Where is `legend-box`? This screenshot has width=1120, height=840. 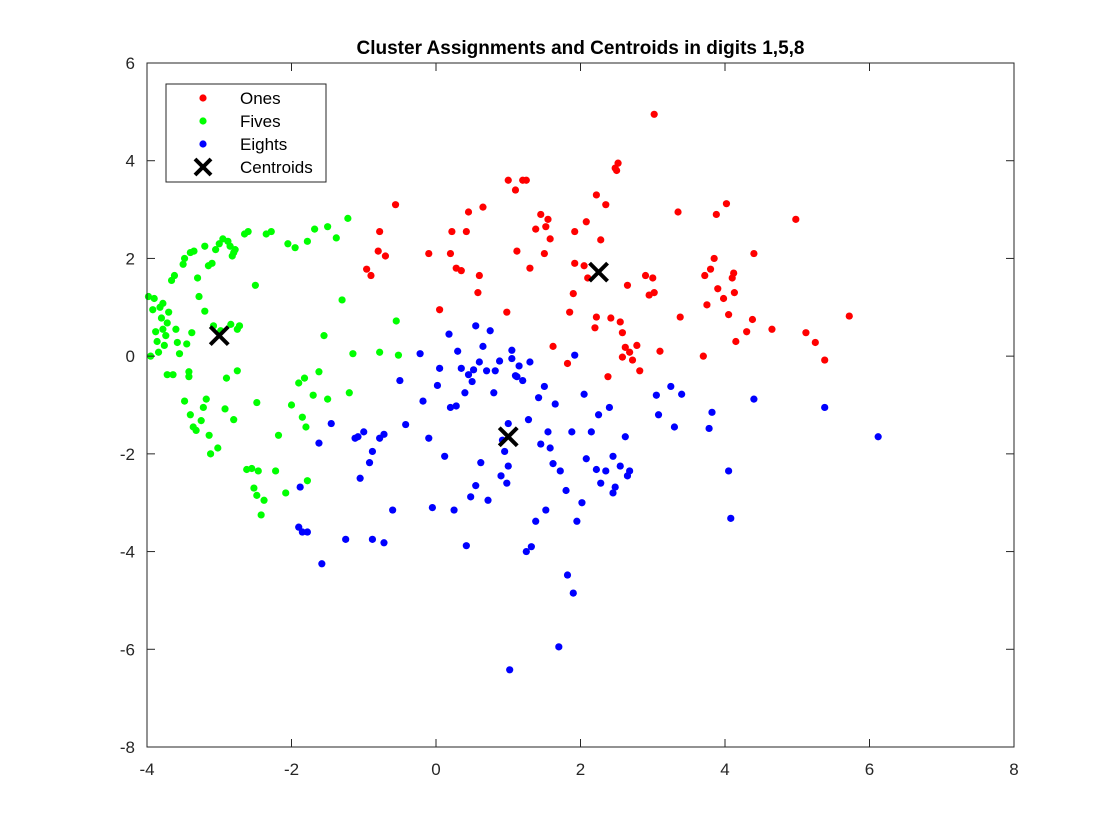 legend-box is located at coordinates (246, 133).